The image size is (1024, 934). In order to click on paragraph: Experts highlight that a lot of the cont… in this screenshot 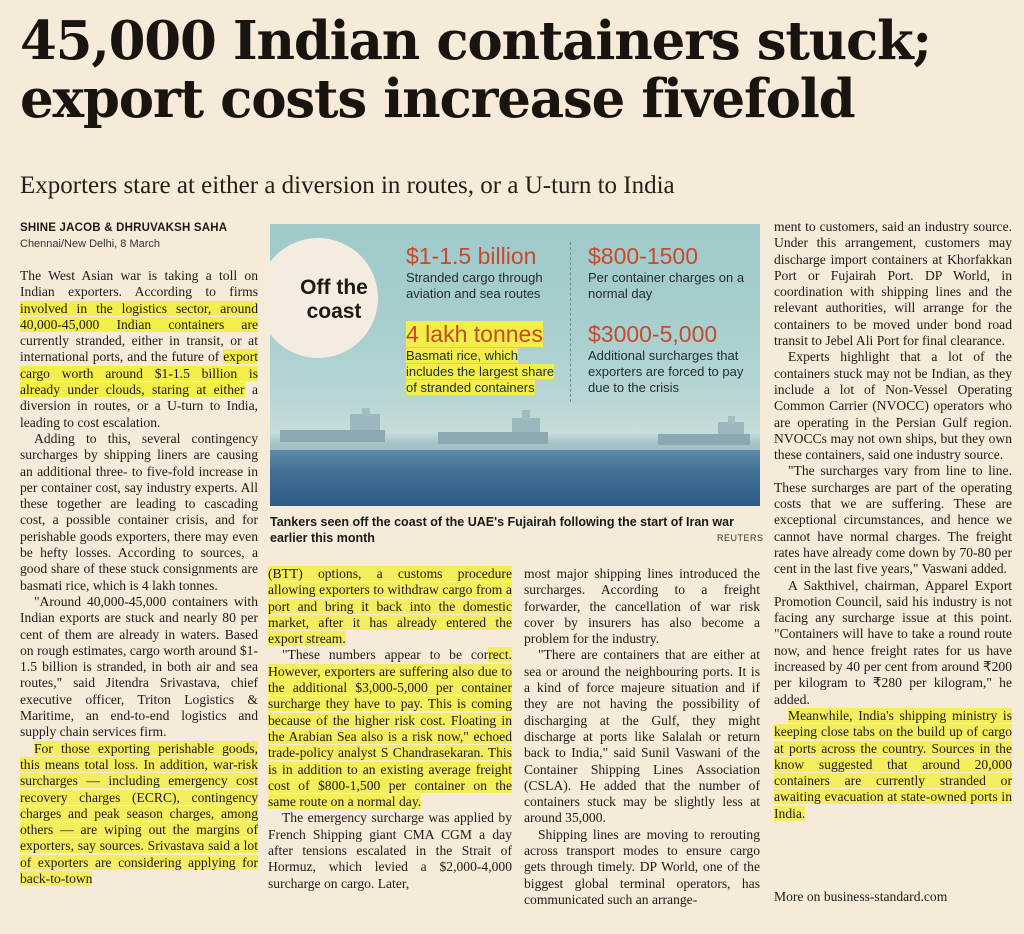, I will do `click(893, 406)`.